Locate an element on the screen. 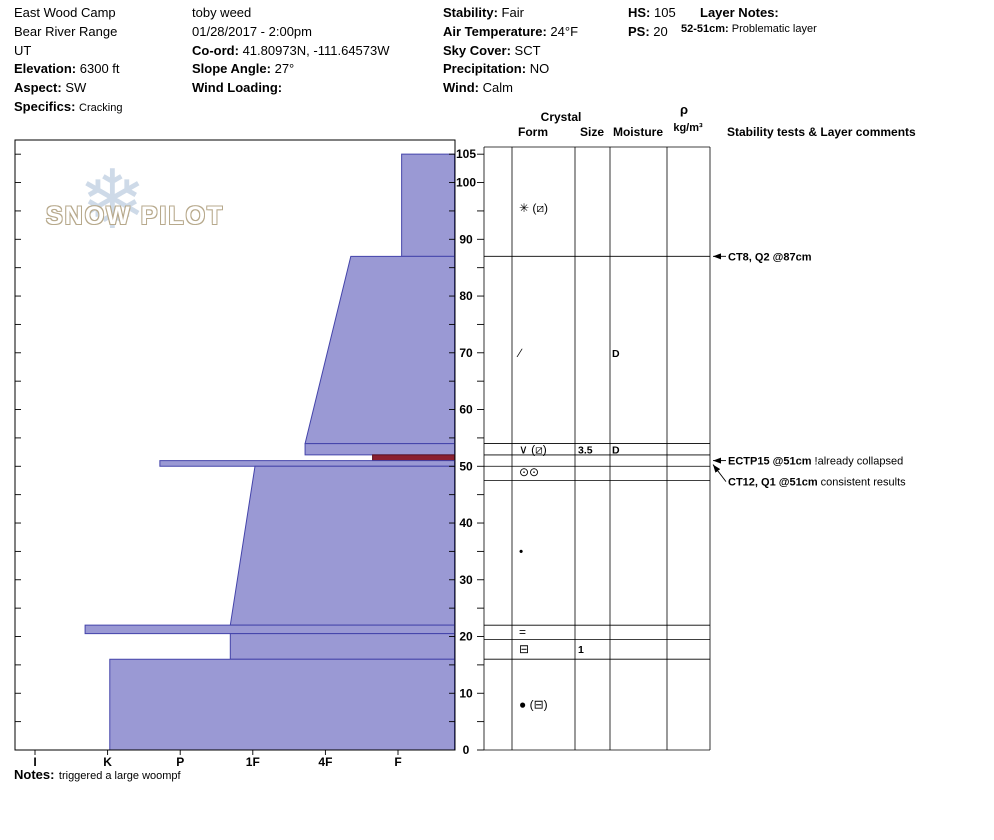 The width and height of the screenshot is (994, 840). elevation-label: Elevation: is located at coordinates (45, 69).